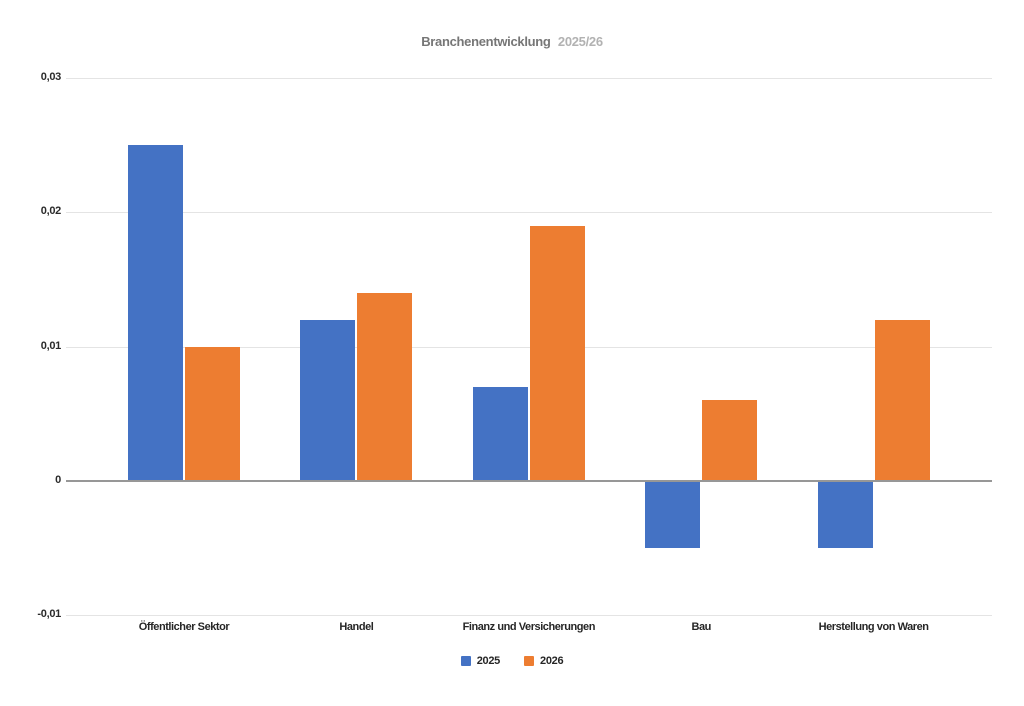  I want to click on chart-title: Branchenentwicklung 2025/26, so click(512, 41).